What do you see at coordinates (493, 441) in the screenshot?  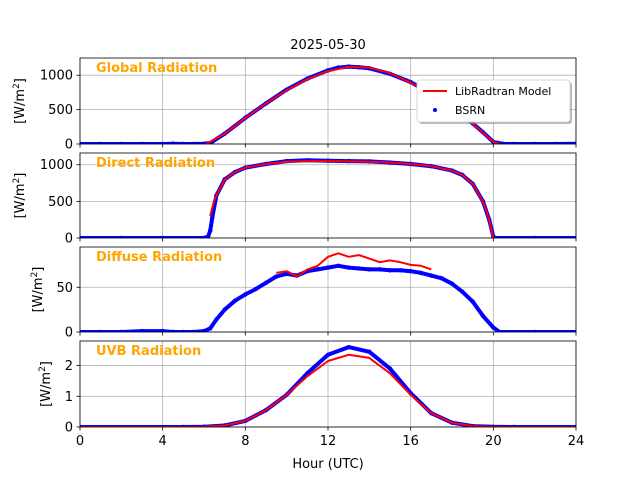 I see `x-tick-label: 20` at bounding box center [493, 441].